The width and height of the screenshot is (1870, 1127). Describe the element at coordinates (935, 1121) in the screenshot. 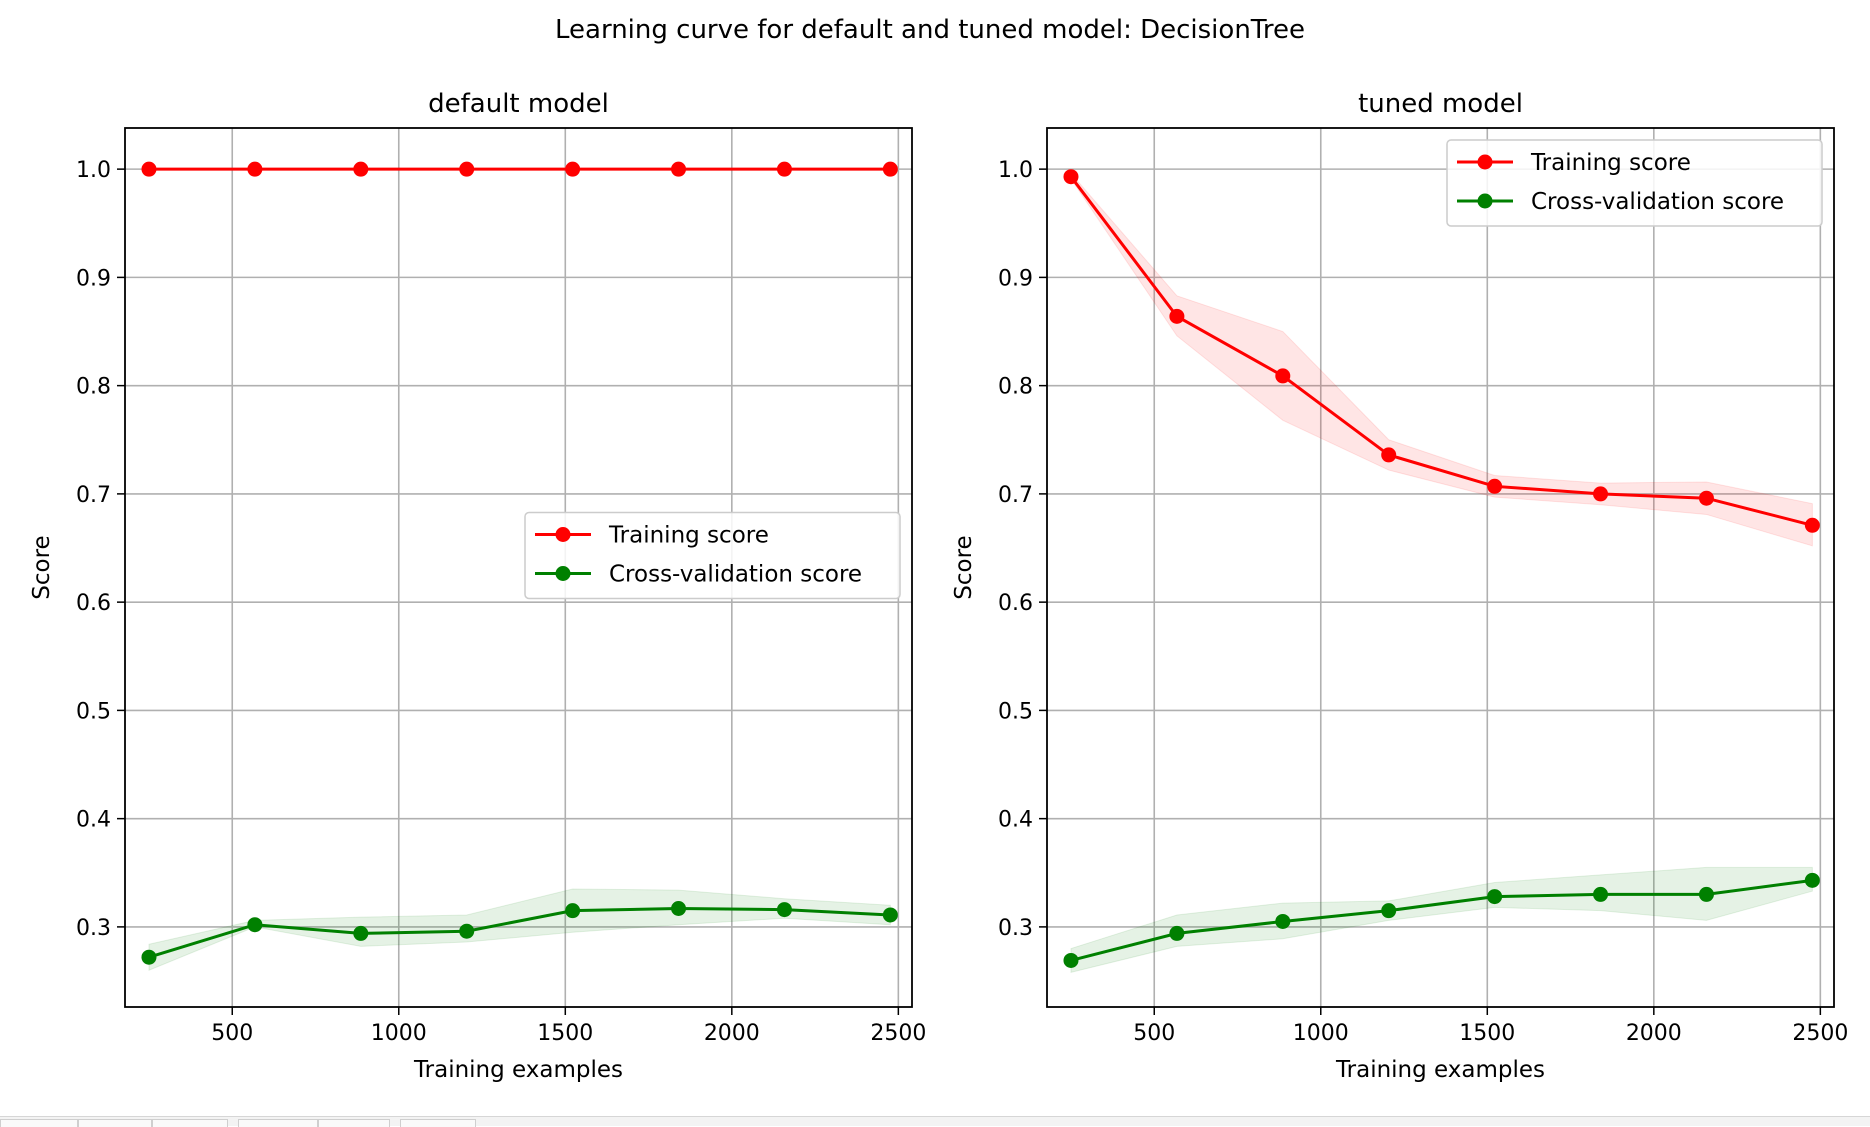

I see `bottom-tab-strip` at that location.